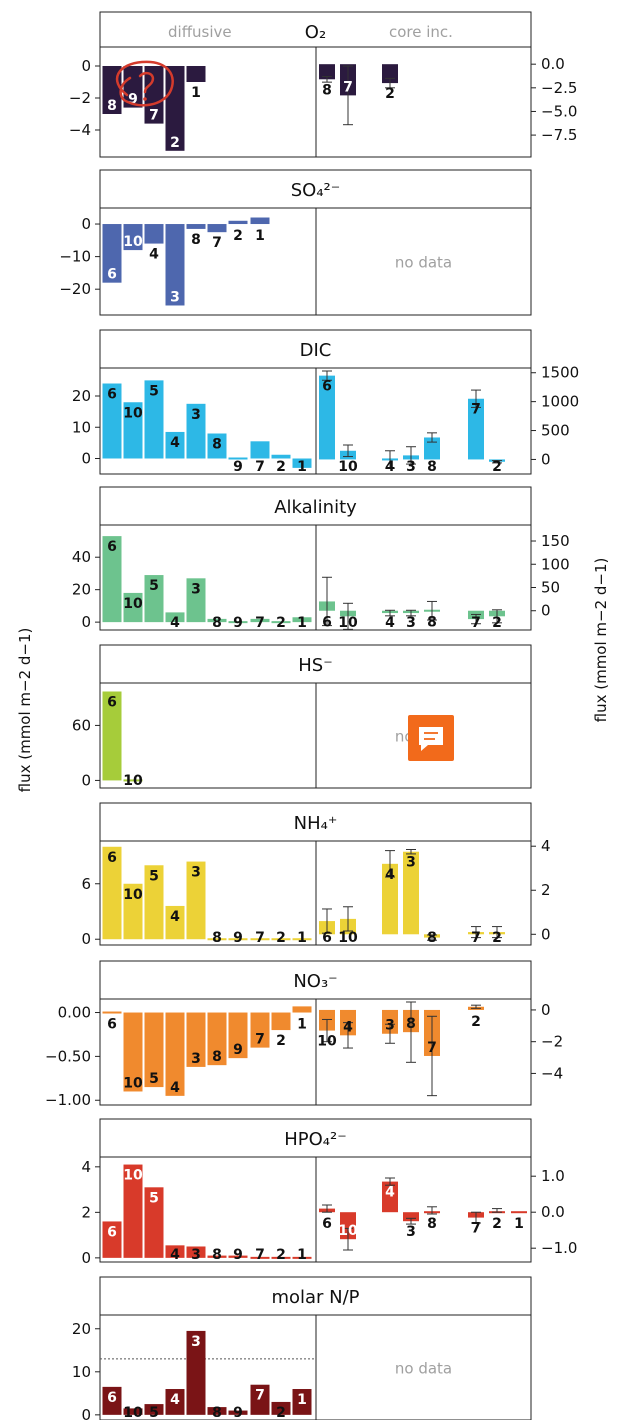 The width and height of the screenshot is (619, 1420). I want to click on no-data-note: no data, so click(423, 263).